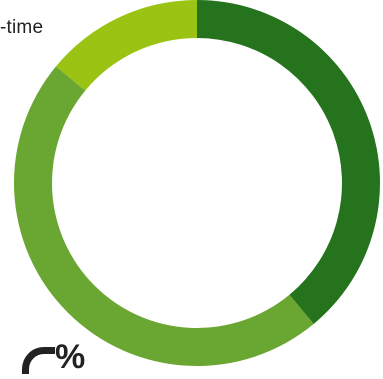  I want to click on bottom-label-fragment: %, so click(53, 357).